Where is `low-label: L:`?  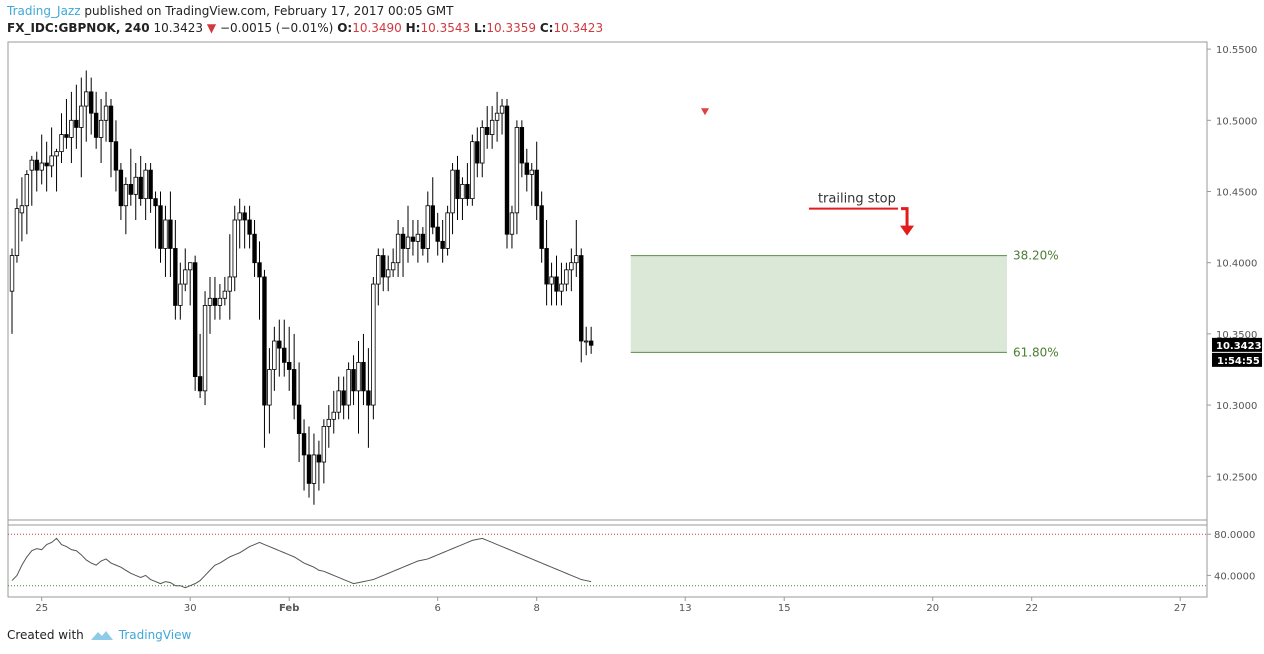 low-label: L: is located at coordinates (480, 28).